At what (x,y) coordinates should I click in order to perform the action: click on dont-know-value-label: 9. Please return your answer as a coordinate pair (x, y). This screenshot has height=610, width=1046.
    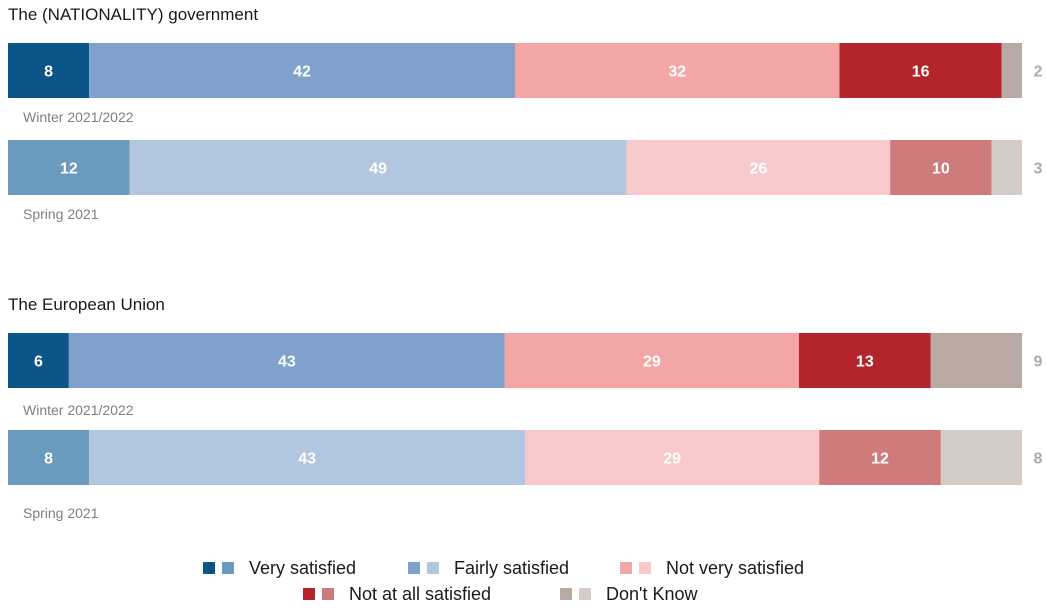
    Looking at the image, I should click on (1038, 362).